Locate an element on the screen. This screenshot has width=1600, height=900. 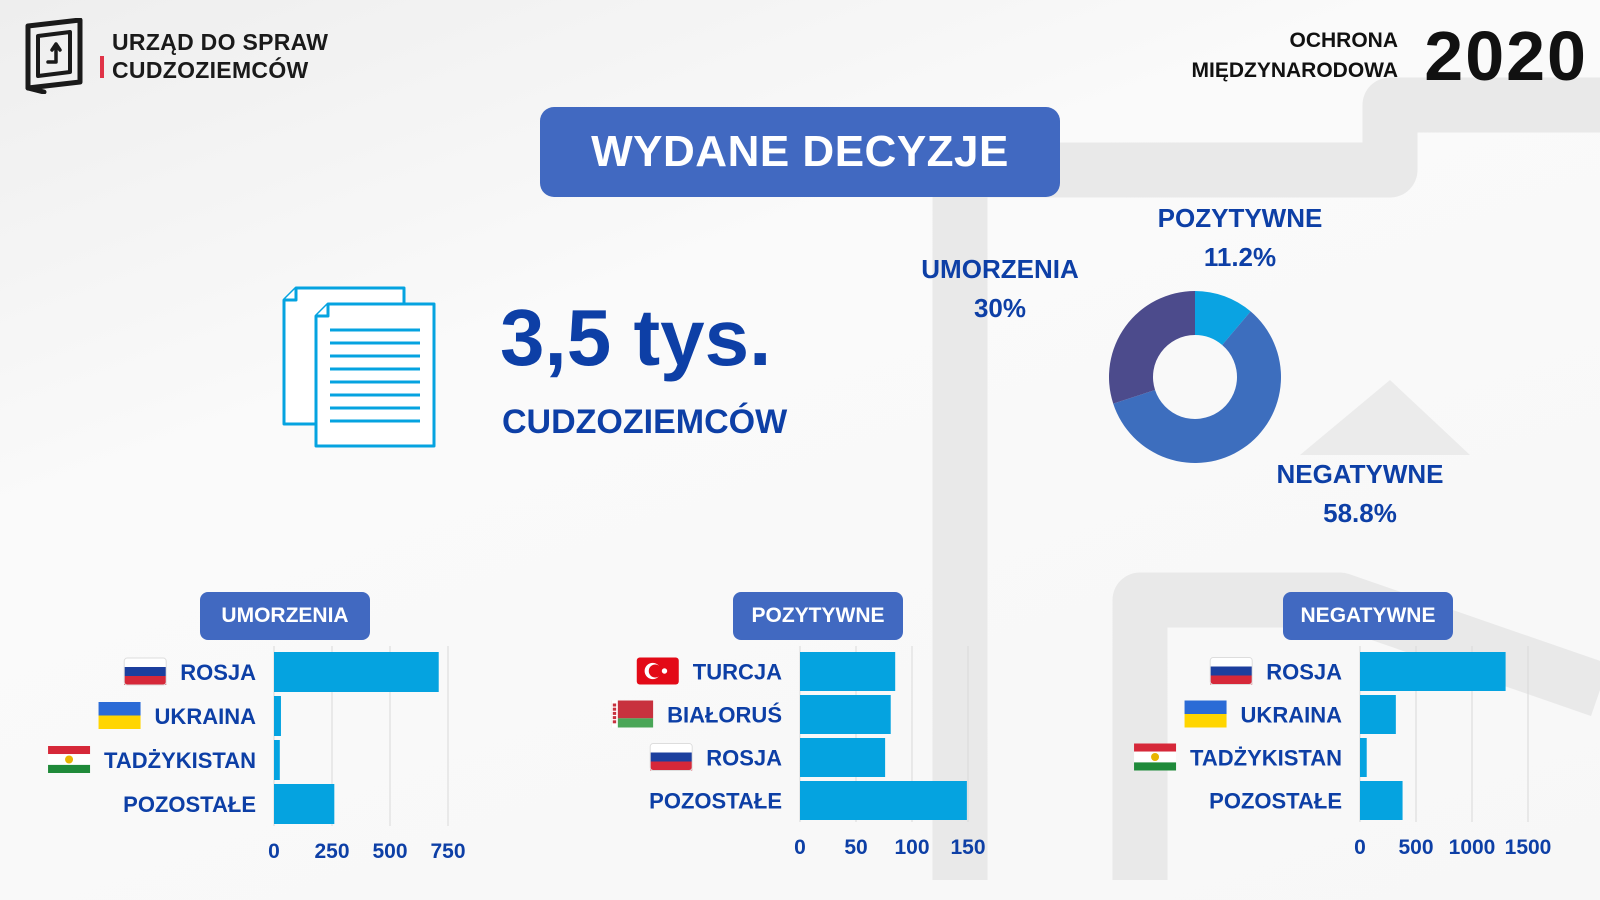
discontinued-tick-label: 750 is located at coordinates (447, 851).